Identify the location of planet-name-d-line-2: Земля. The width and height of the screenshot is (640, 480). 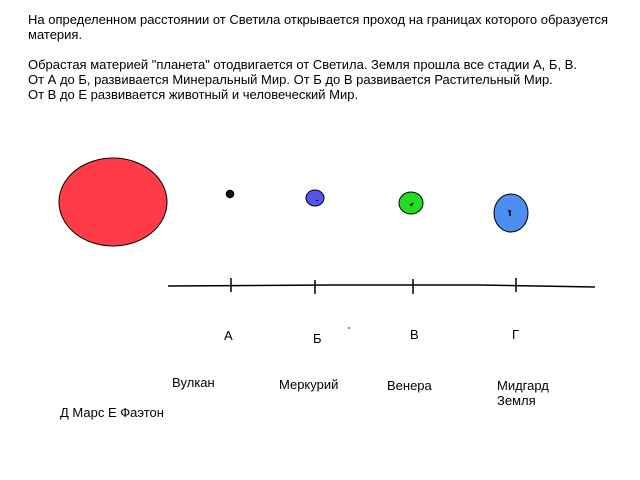
(516, 400).